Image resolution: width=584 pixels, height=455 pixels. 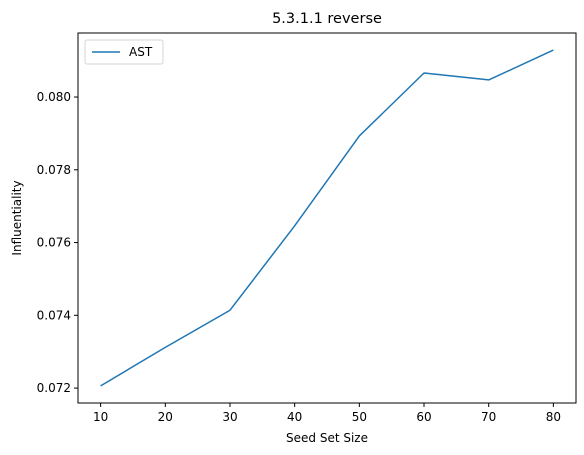 What do you see at coordinates (54, 243) in the screenshot?
I see `y-tick-label: 0.076` at bounding box center [54, 243].